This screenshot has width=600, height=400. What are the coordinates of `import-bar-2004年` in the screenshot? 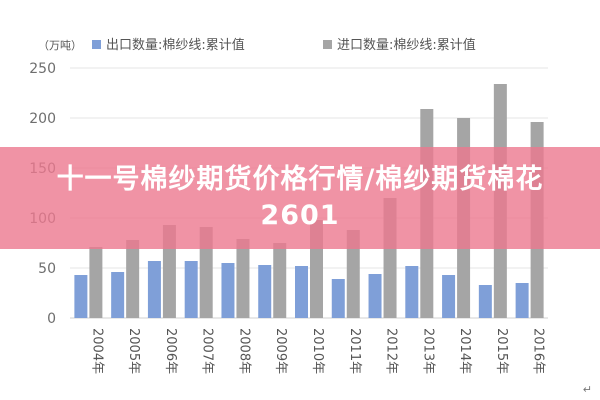 It's located at (96, 282).